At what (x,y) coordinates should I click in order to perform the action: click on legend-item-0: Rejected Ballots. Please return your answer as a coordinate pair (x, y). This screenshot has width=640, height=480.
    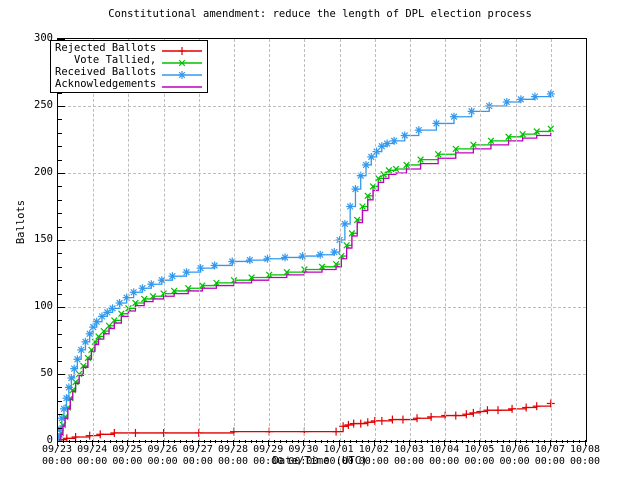
    Looking at the image, I should click on (129, 48).